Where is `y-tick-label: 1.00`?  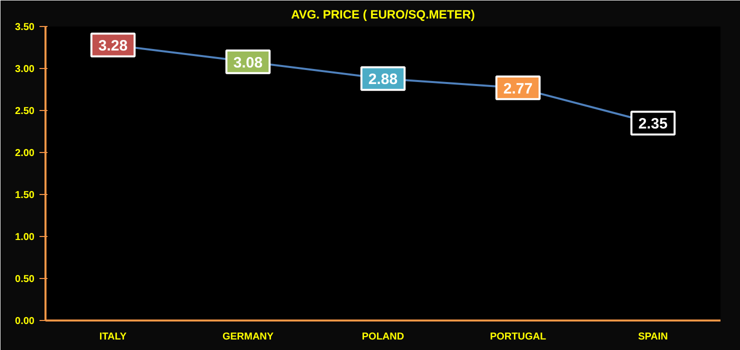
y-tick-label: 1.00 is located at coordinates (25, 237).